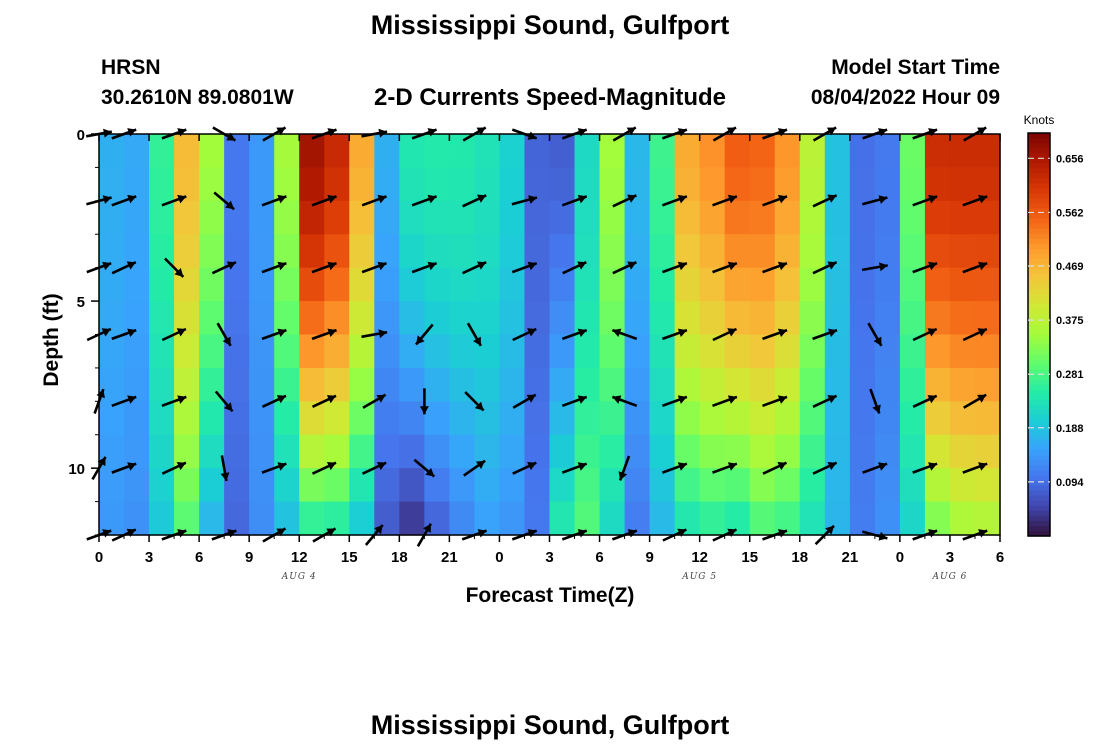 The height and width of the screenshot is (750, 1100). What do you see at coordinates (915, 67) in the screenshot?
I see `model-start-label: Model Start Time` at bounding box center [915, 67].